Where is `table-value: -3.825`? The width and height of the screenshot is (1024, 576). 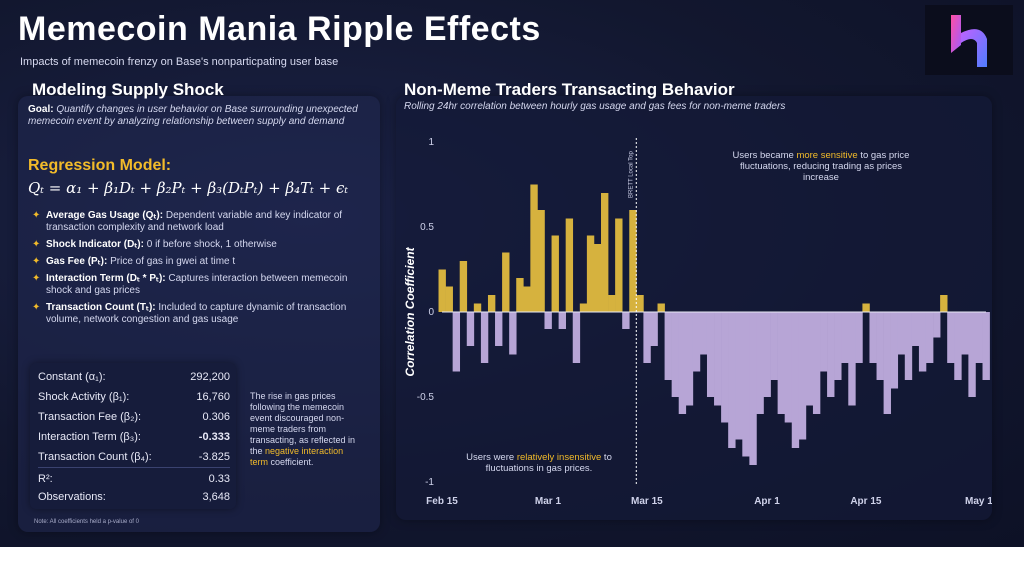
table-value: -3.825 is located at coordinates (214, 457).